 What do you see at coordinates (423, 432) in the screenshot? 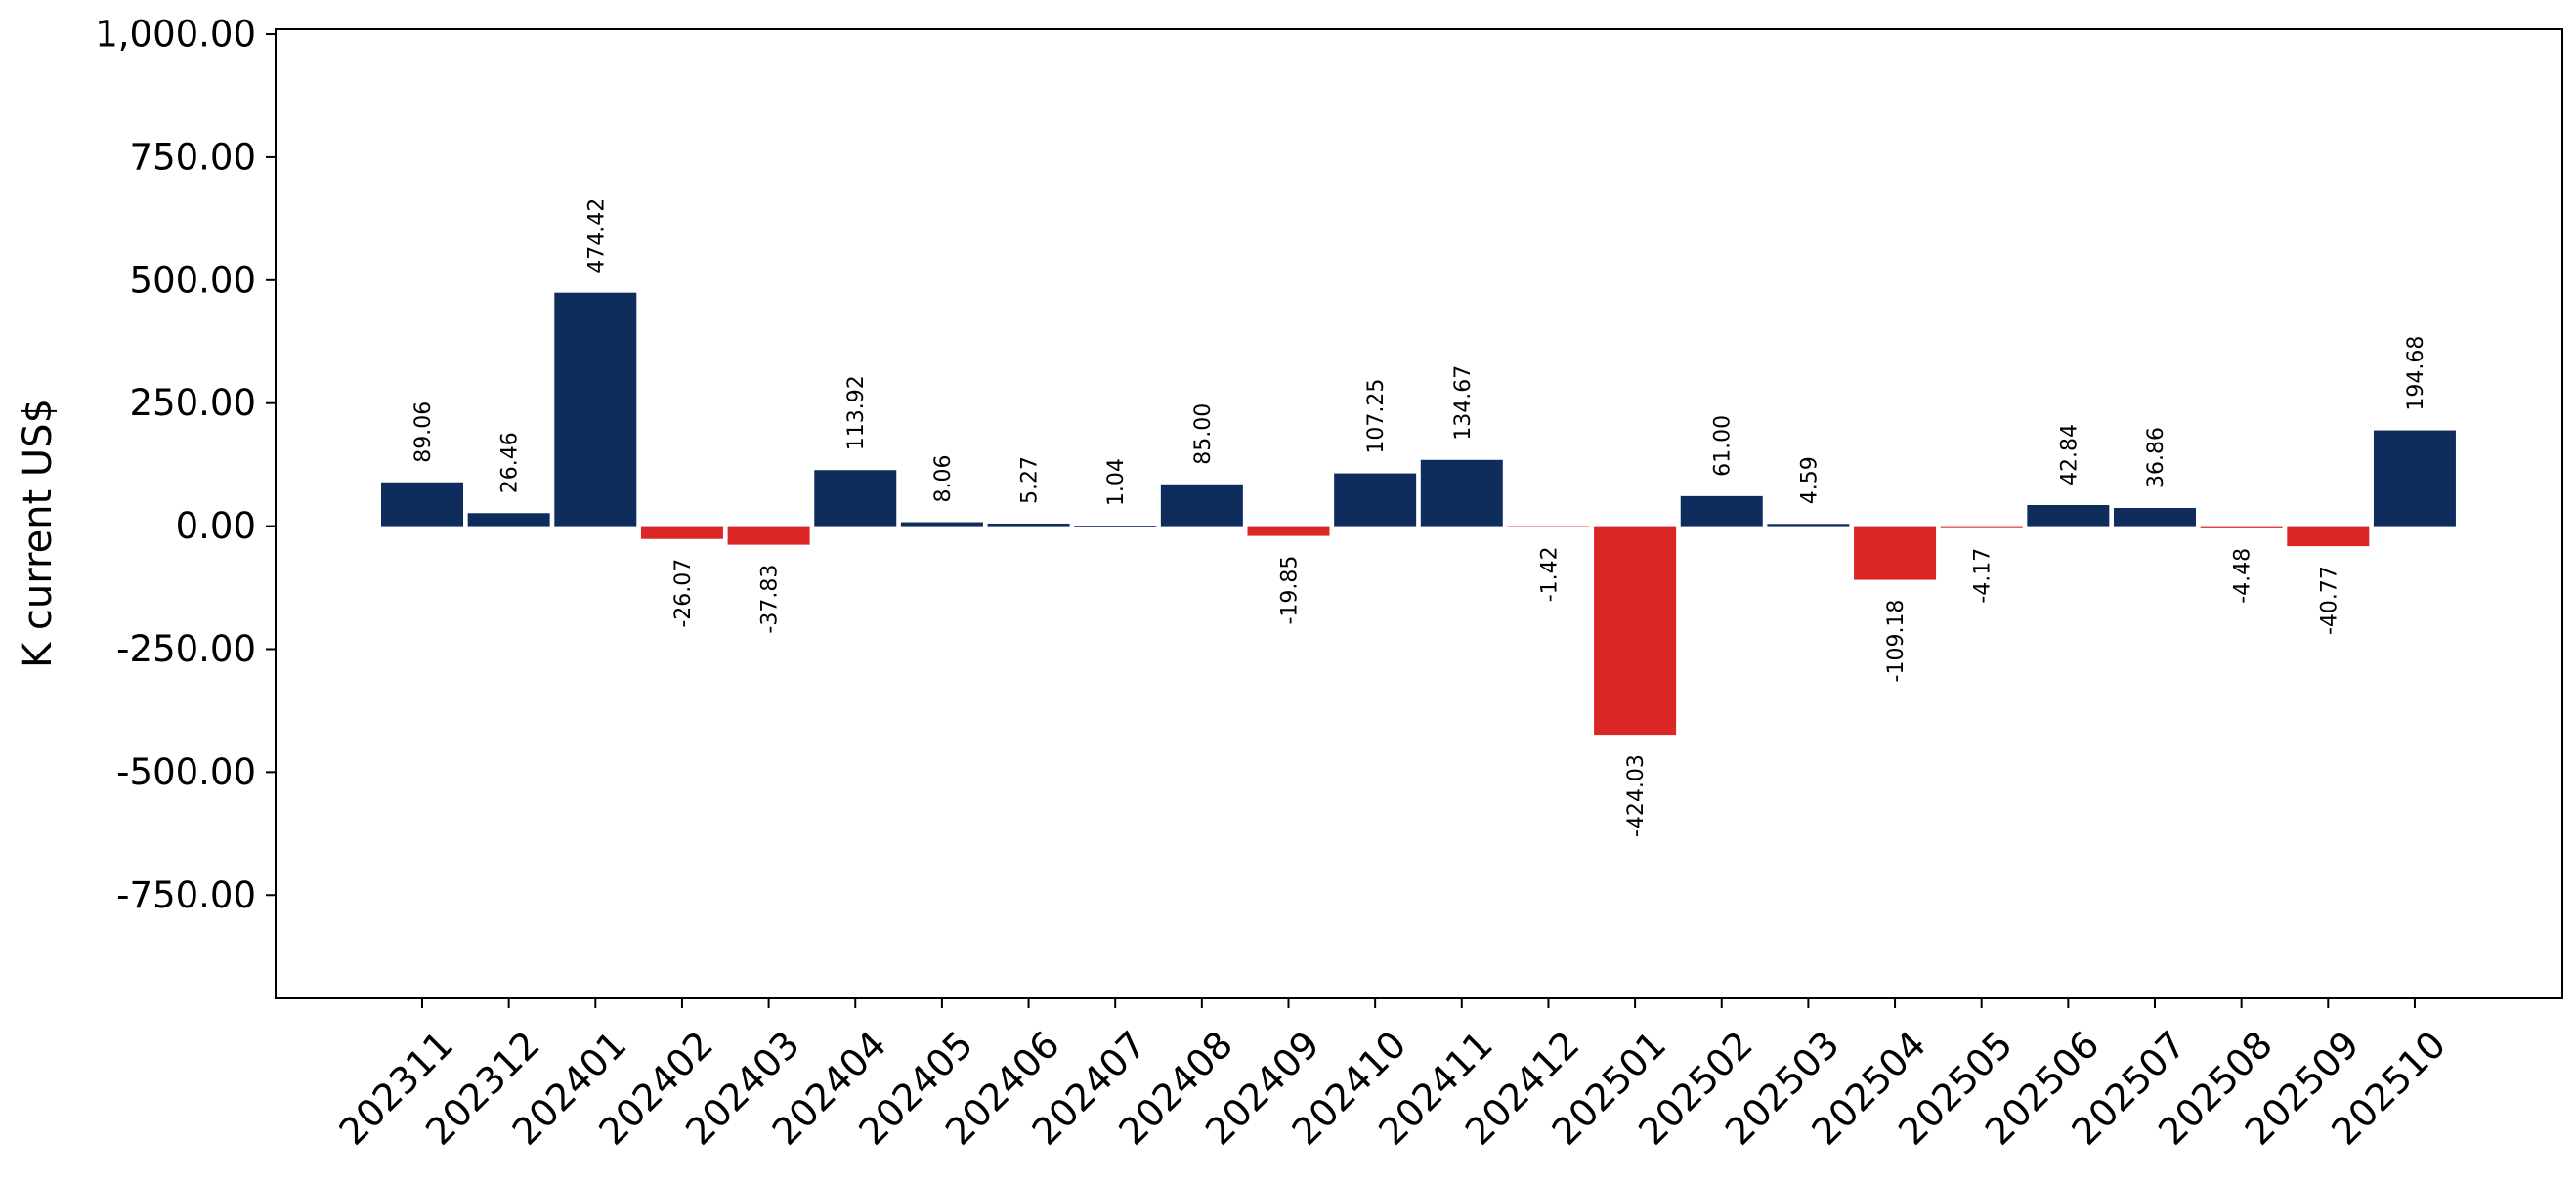
I see `data-label-202311: 89.06` at bounding box center [423, 432].